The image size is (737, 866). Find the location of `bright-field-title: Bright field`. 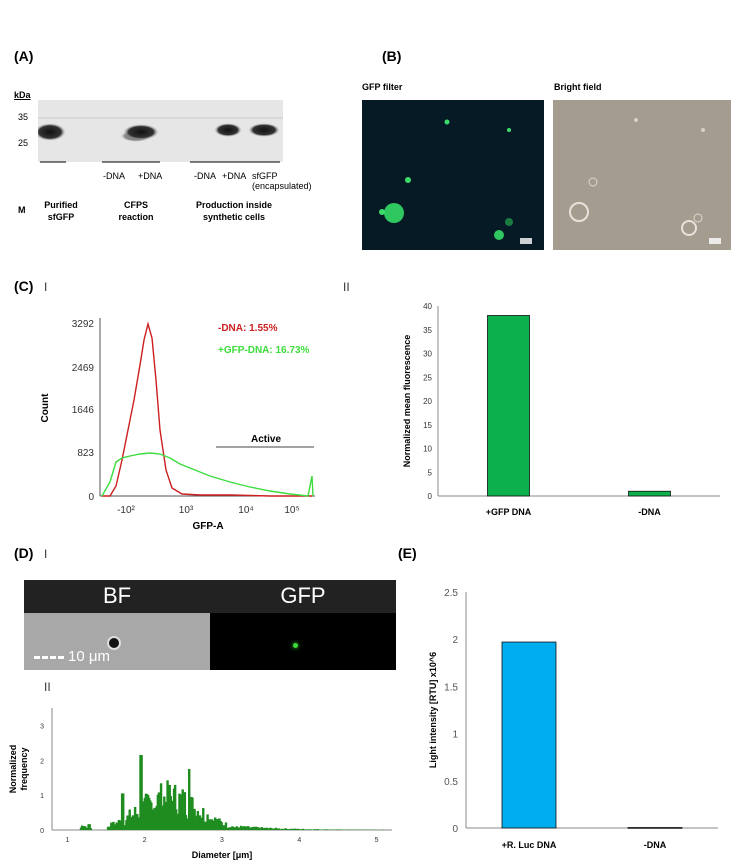

bright-field-title: Bright field is located at coordinates (578, 87).